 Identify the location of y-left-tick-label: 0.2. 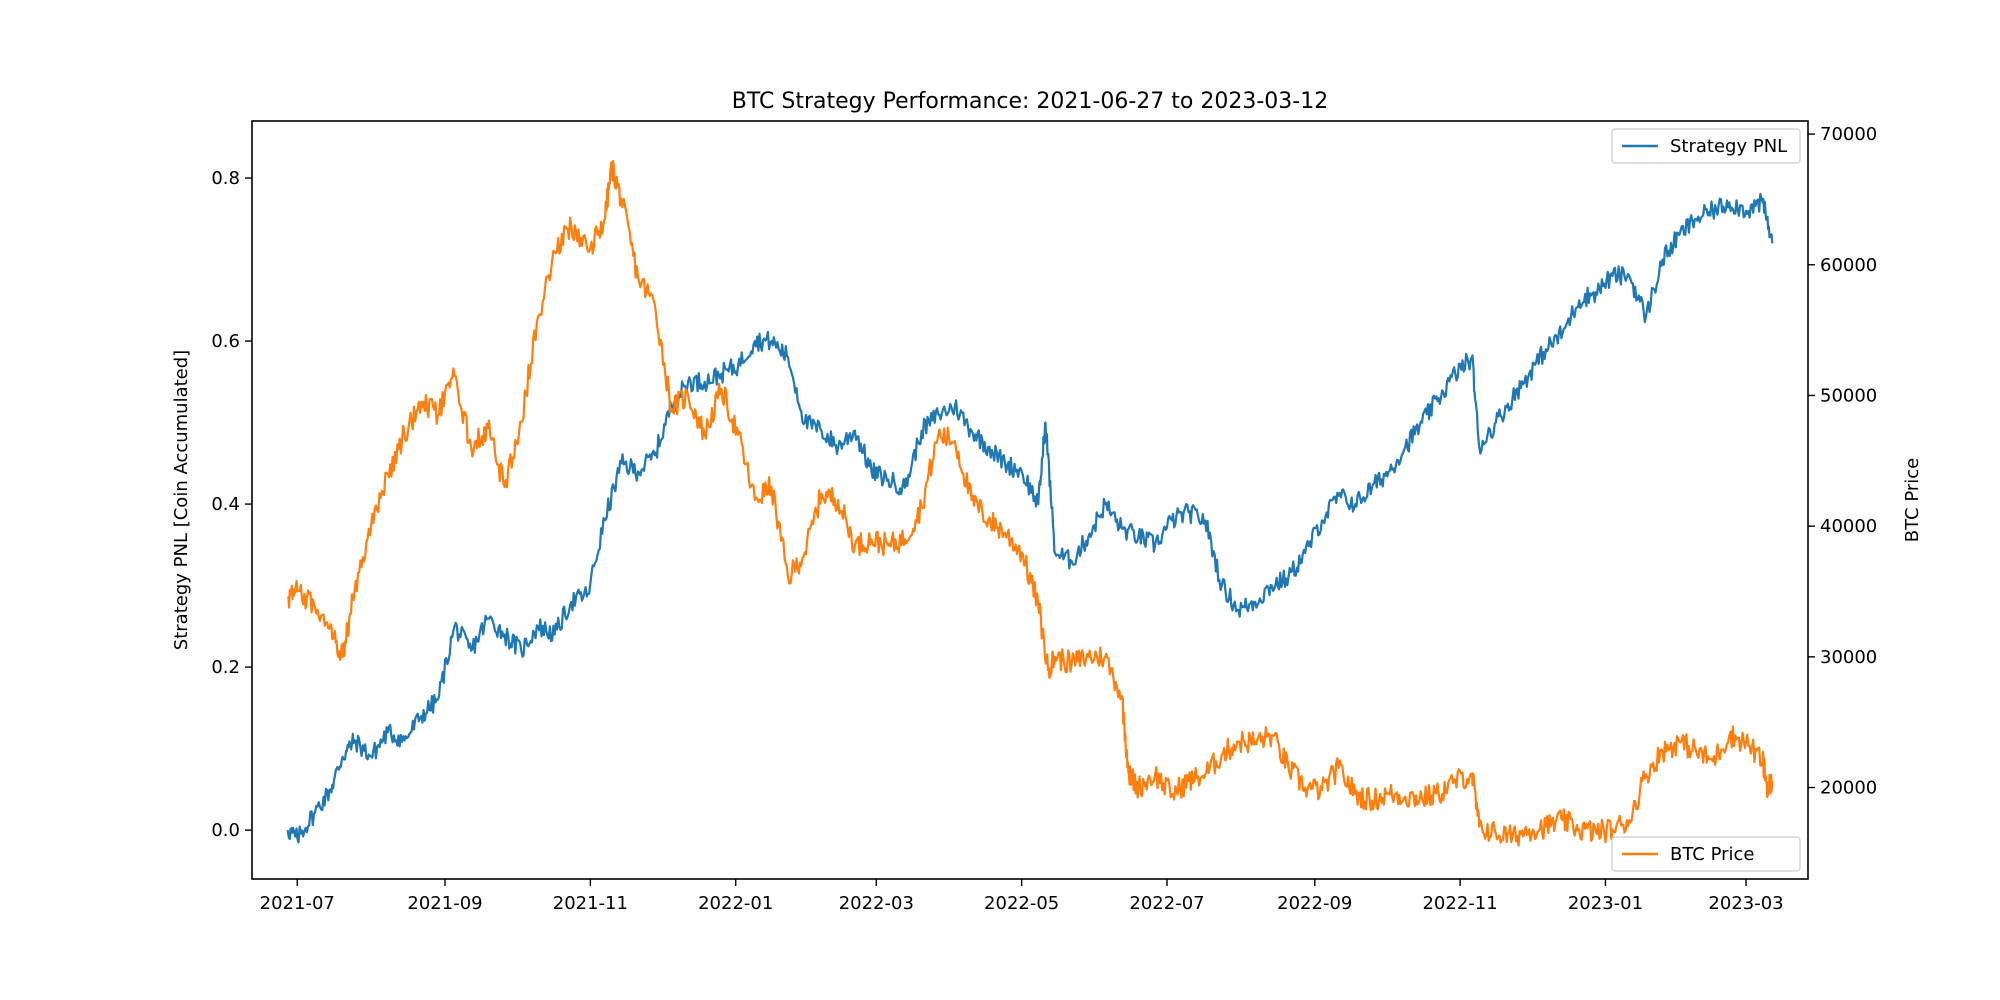
(225, 667).